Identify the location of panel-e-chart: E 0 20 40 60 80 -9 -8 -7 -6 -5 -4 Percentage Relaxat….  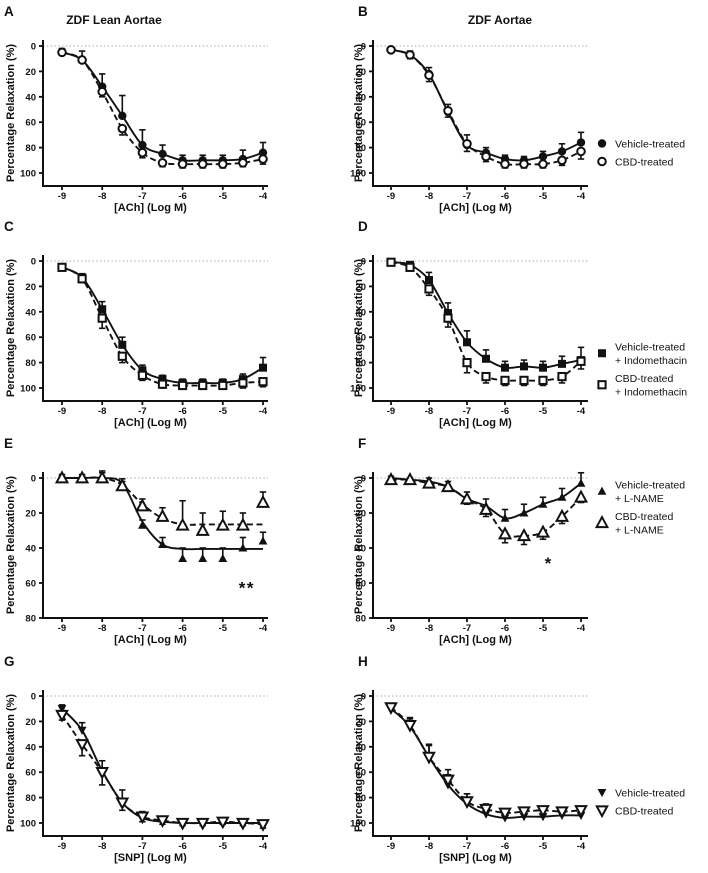
(137, 541).